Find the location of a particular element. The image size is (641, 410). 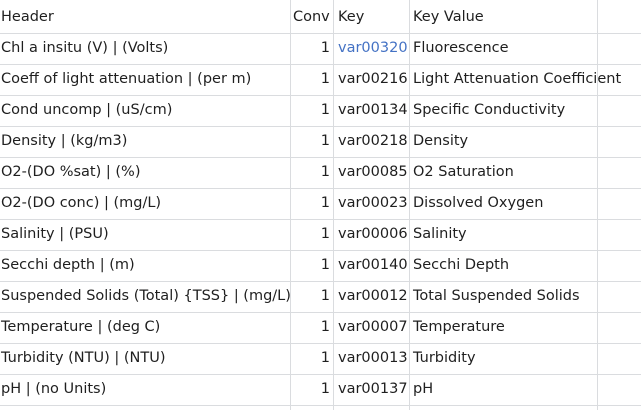

header-cell: Chl a insitu (V) | (Volts) is located at coordinates (85, 48).